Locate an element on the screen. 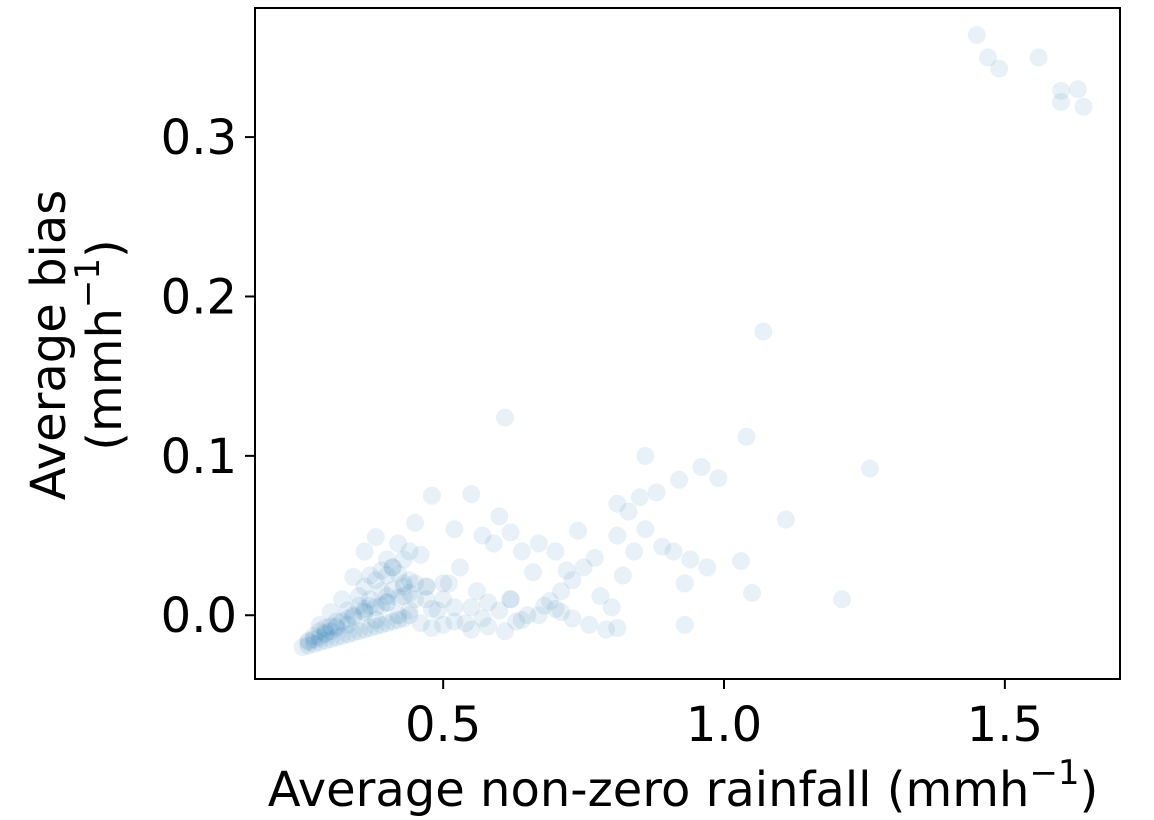 Image resolution: width=1154 pixels, height=820 pixels. x-axis-label: Average non-zero rainfall (mmh−1) is located at coordinates (683, 785).